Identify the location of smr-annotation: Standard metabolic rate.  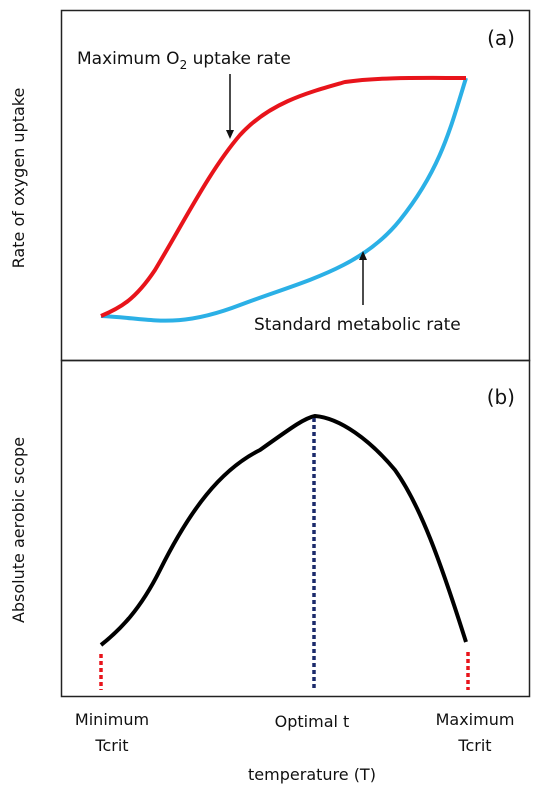
(357, 325).